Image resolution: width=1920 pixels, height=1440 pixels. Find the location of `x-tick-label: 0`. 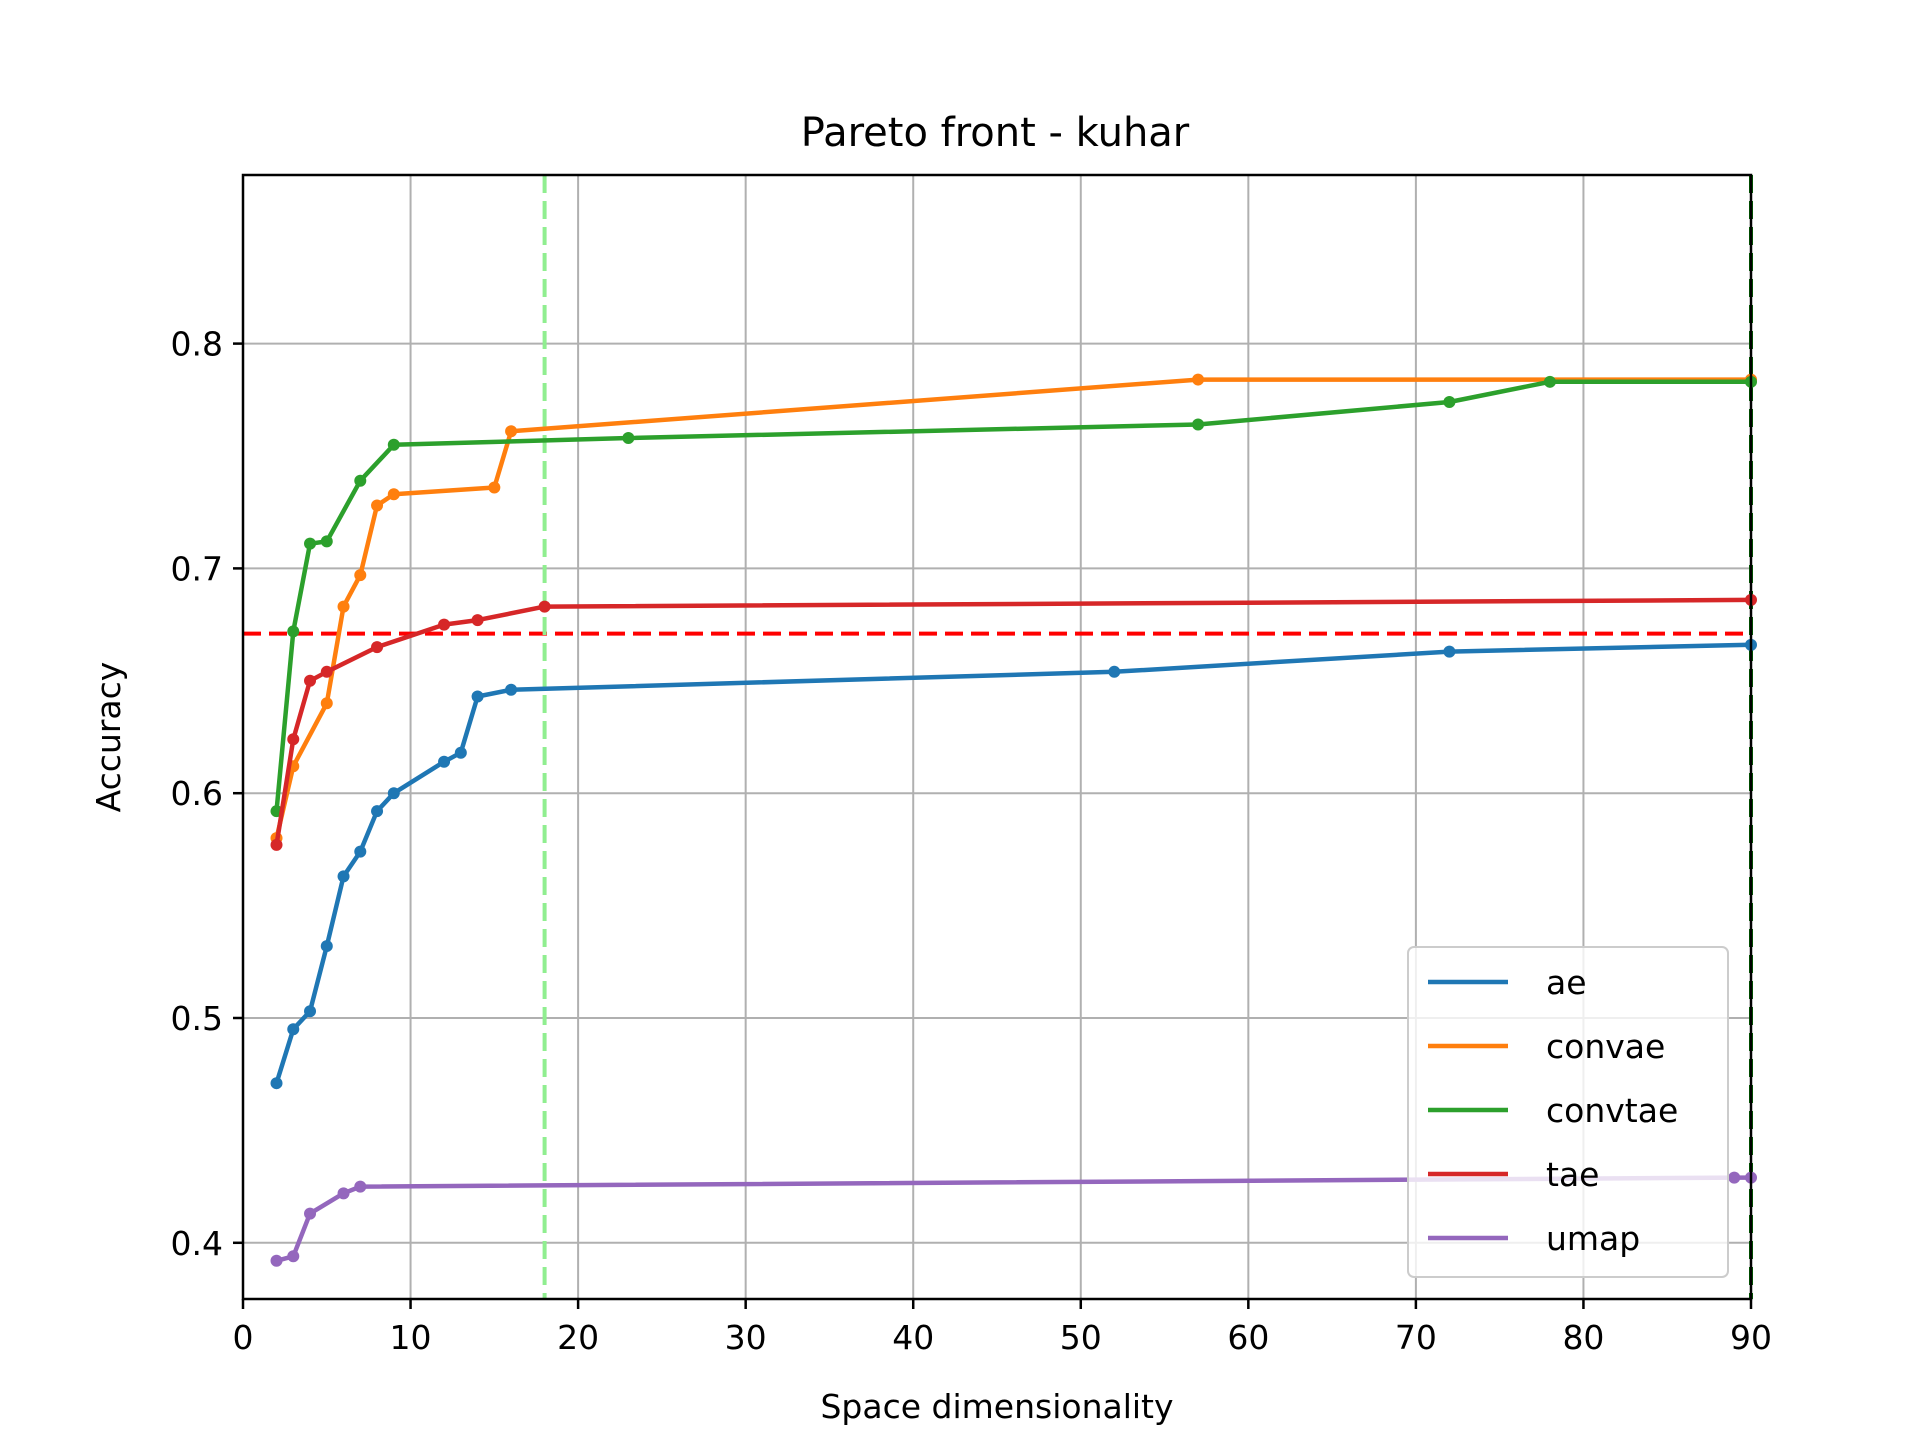

x-tick-label: 0 is located at coordinates (243, 1337).